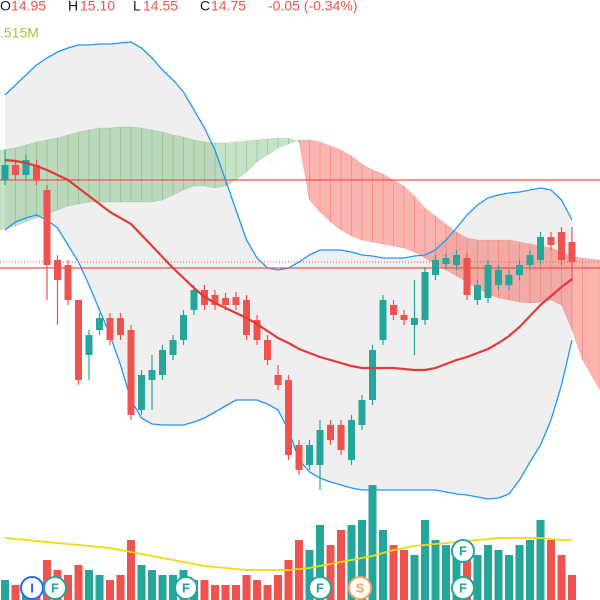 This screenshot has height=600, width=600. Describe the element at coordinates (32, 587) in the screenshot. I see `event-label: I` at that location.